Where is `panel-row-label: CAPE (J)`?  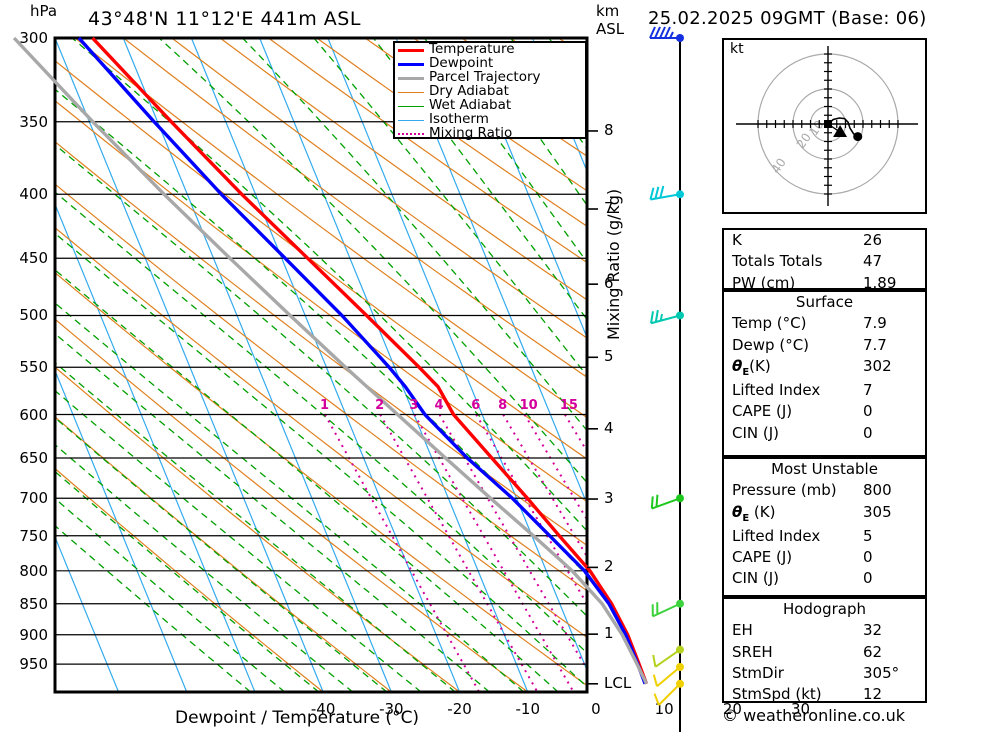 panel-row-label: CAPE (J) is located at coordinates (762, 557).